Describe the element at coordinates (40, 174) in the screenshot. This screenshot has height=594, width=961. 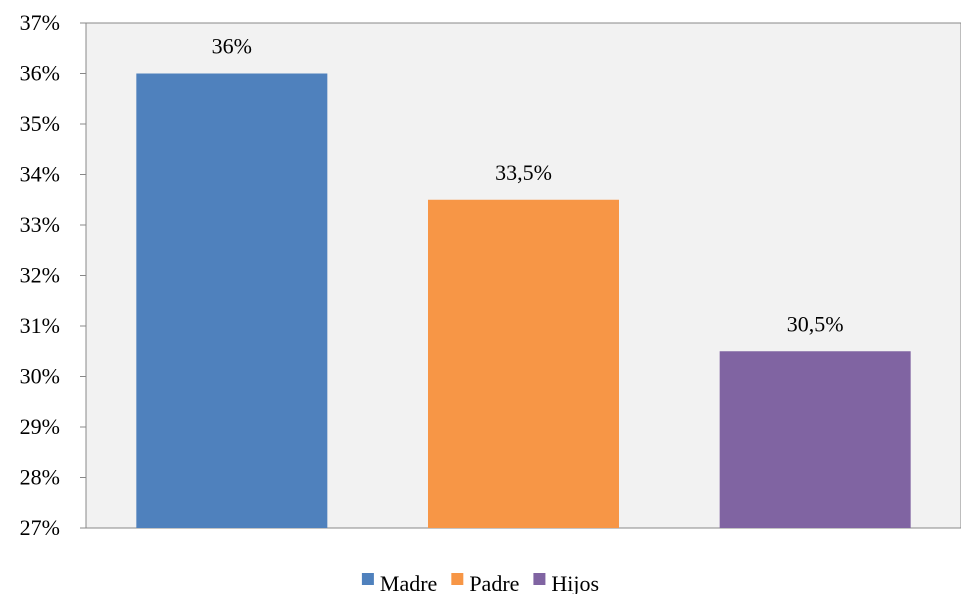
I see `y-tick-label: 34%` at that location.